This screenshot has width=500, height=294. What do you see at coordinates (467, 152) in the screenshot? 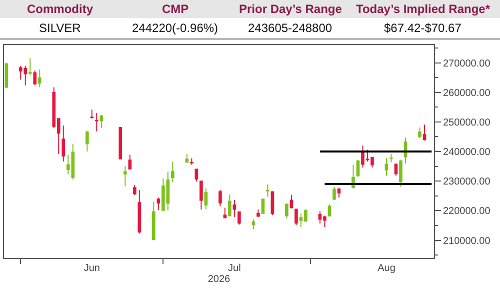
I see `y-tick-label: 240000.00` at bounding box center [467, 152].